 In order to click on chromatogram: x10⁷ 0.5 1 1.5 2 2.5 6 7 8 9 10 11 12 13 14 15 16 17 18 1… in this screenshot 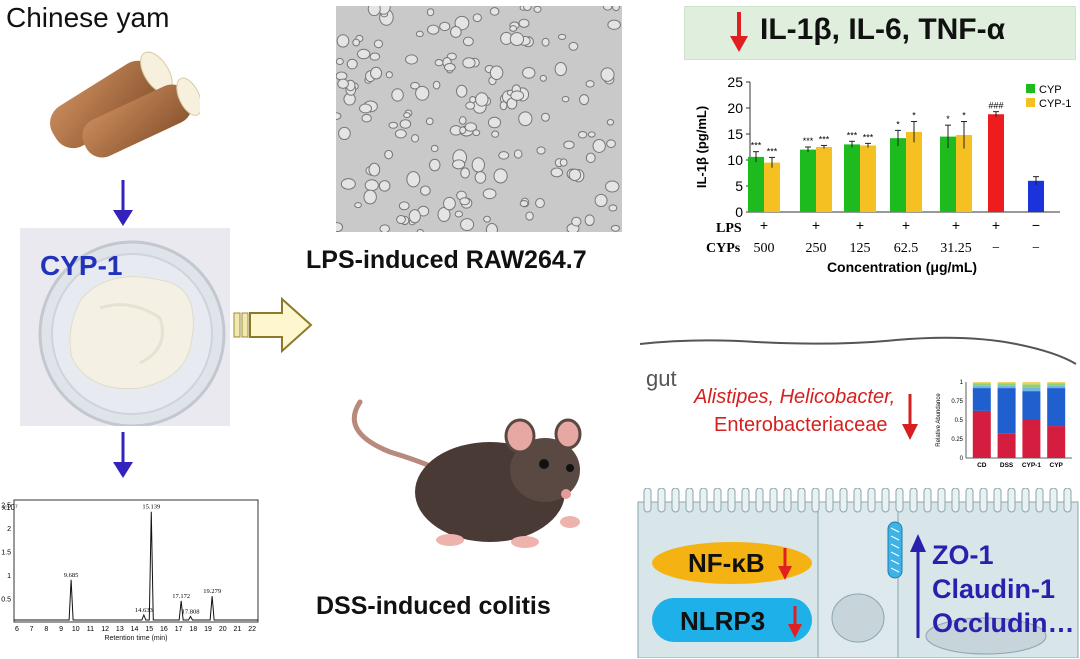, I will do `click(130, 570)`.